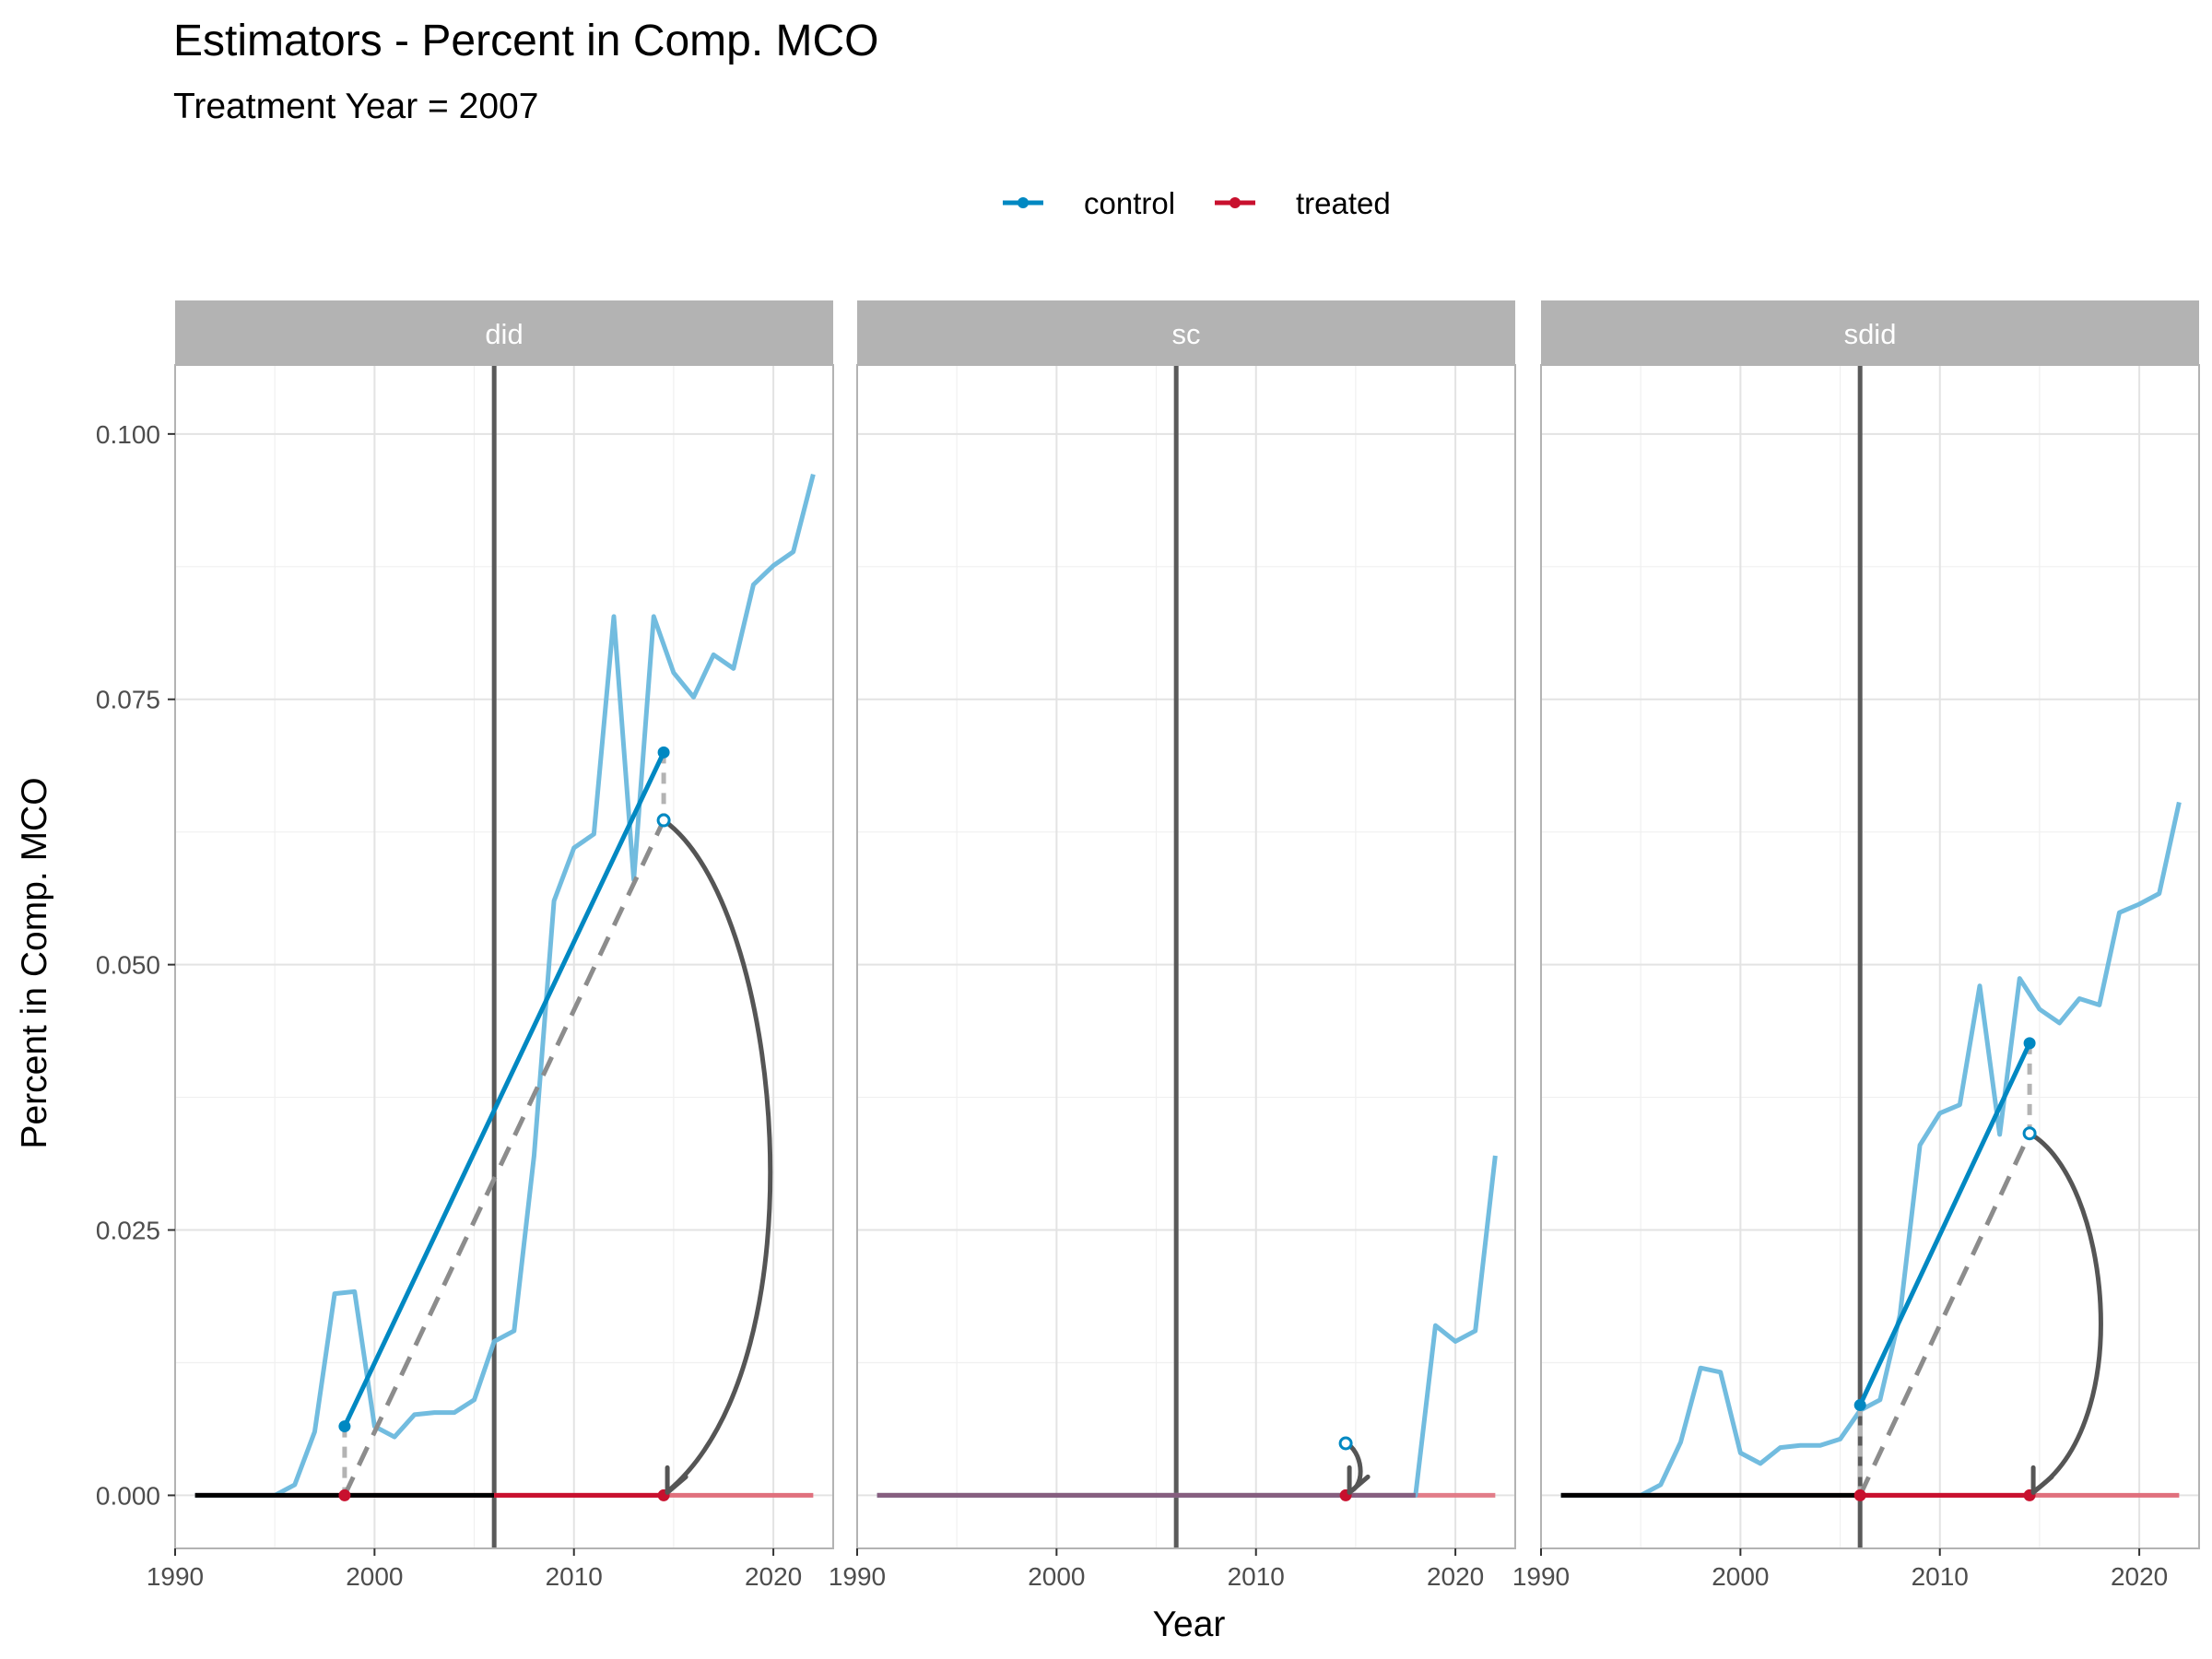 Image resolution: width=2212 pixels, height=1659 pixels. I want to click on y-axis-label: Percent in Comp. MCO, so click(34, 962).